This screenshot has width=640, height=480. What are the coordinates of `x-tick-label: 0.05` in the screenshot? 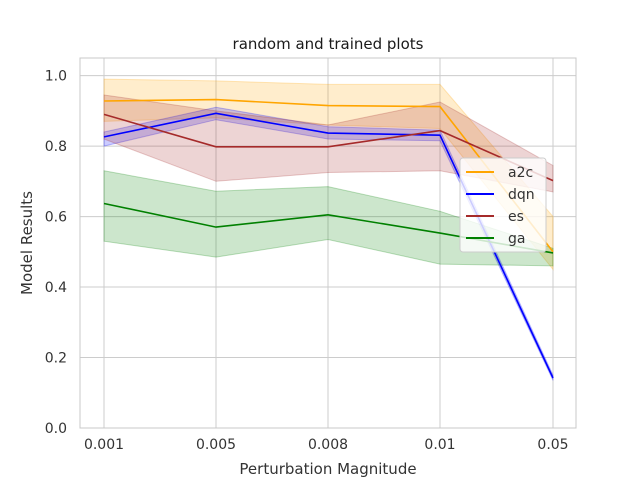 It's located at (552, 445).